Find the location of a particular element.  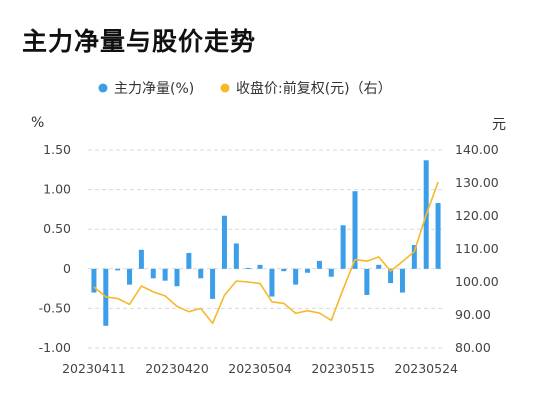

right-axis-ticks: 140.00 130.00 120.00 110.00 100.00 90.00 80.00 is located at coordinates (477, 248).